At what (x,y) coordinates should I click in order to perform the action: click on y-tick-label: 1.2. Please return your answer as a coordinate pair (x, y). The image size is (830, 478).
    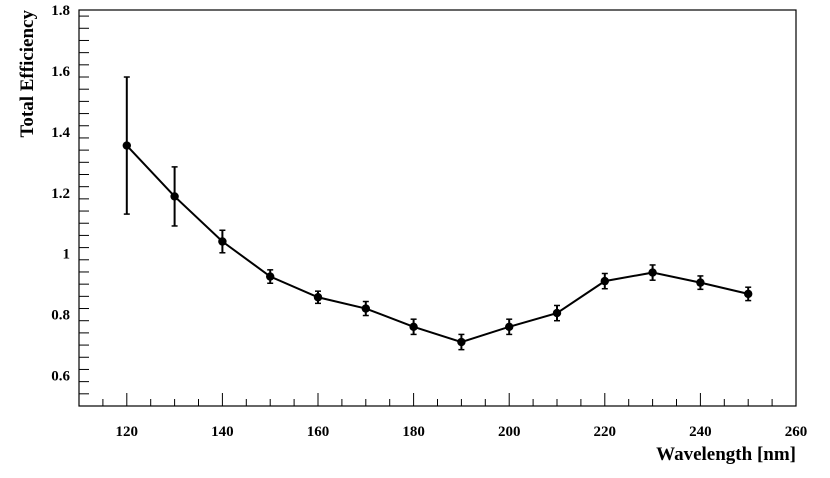
    Looking at the image, I should click on (60, 194).